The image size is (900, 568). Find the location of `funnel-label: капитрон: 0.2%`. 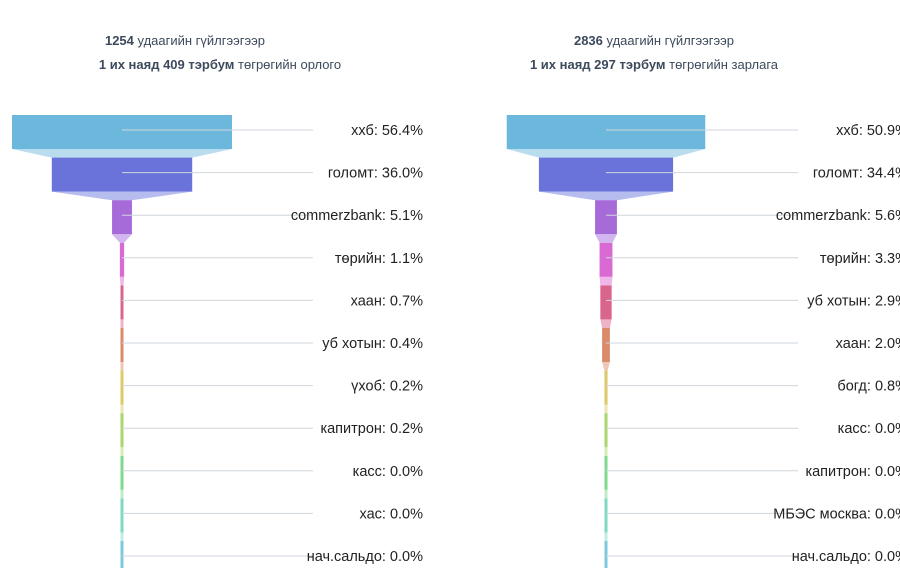

funnel-label: капитрон: 0.2% is located at coordinates (371, 429).